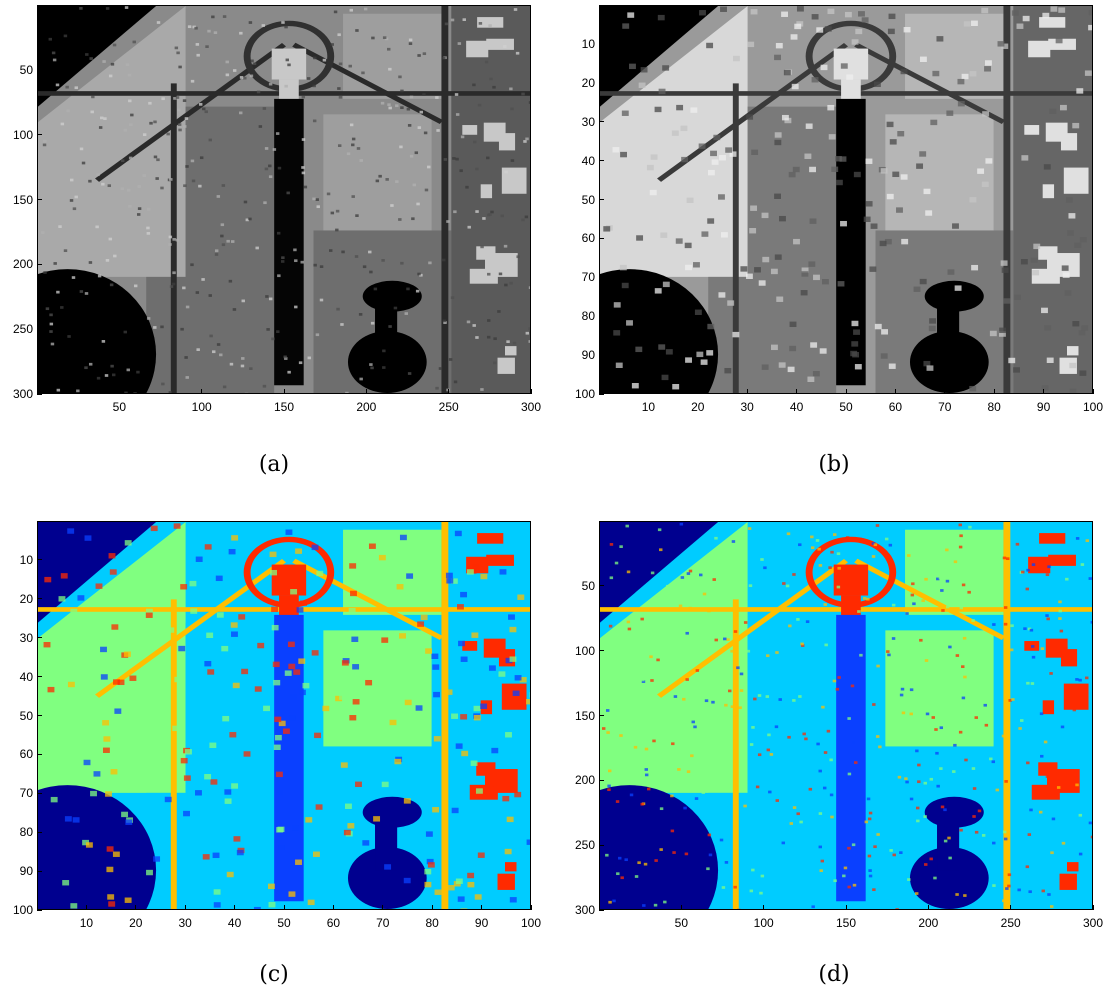 The width and height of the screenshot is (1108, 1007). Describe the element at coordinates (1093, 407) in the screenshot. I see `x-tick-label: 100` at that location.